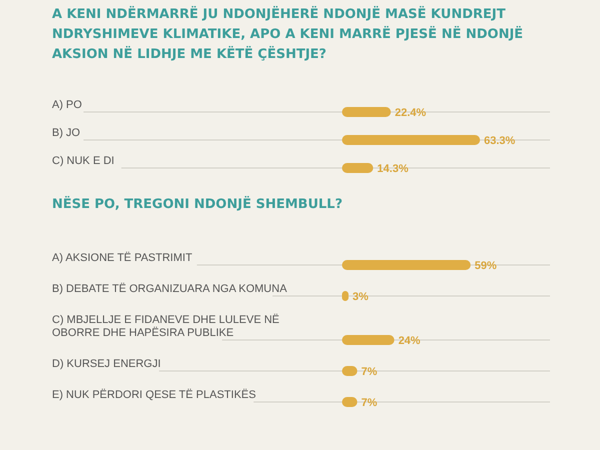 The image size is (600, 450). I want to click on y-tick-label: C) NUK E DI, so click(83, 161).